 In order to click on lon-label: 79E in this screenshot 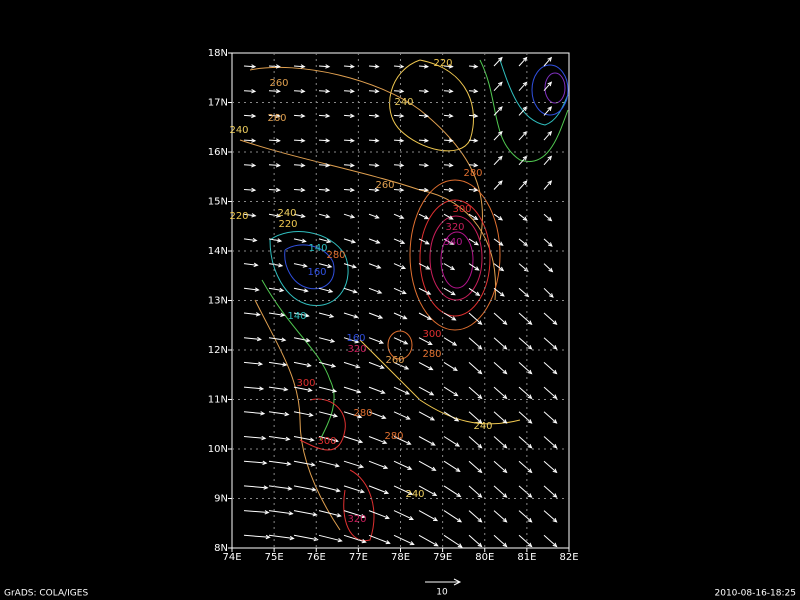, I will do `click(442, 557)`.